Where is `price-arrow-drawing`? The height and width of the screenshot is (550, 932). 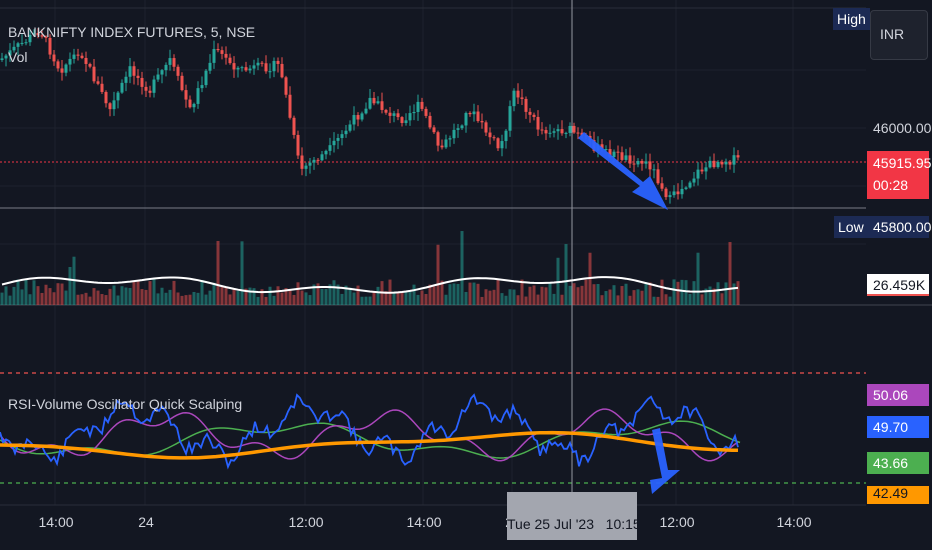 price-arrow-drawing is located at coordinates (623, 171).